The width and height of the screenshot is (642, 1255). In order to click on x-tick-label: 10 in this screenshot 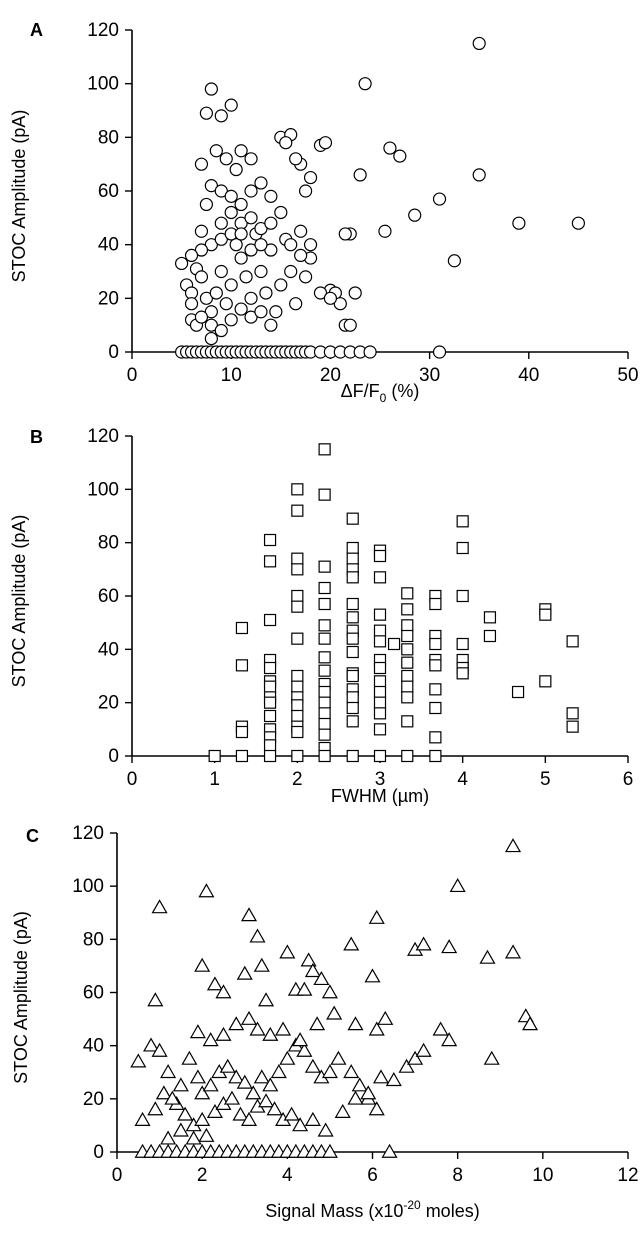, I will do `click(231, 375)`.